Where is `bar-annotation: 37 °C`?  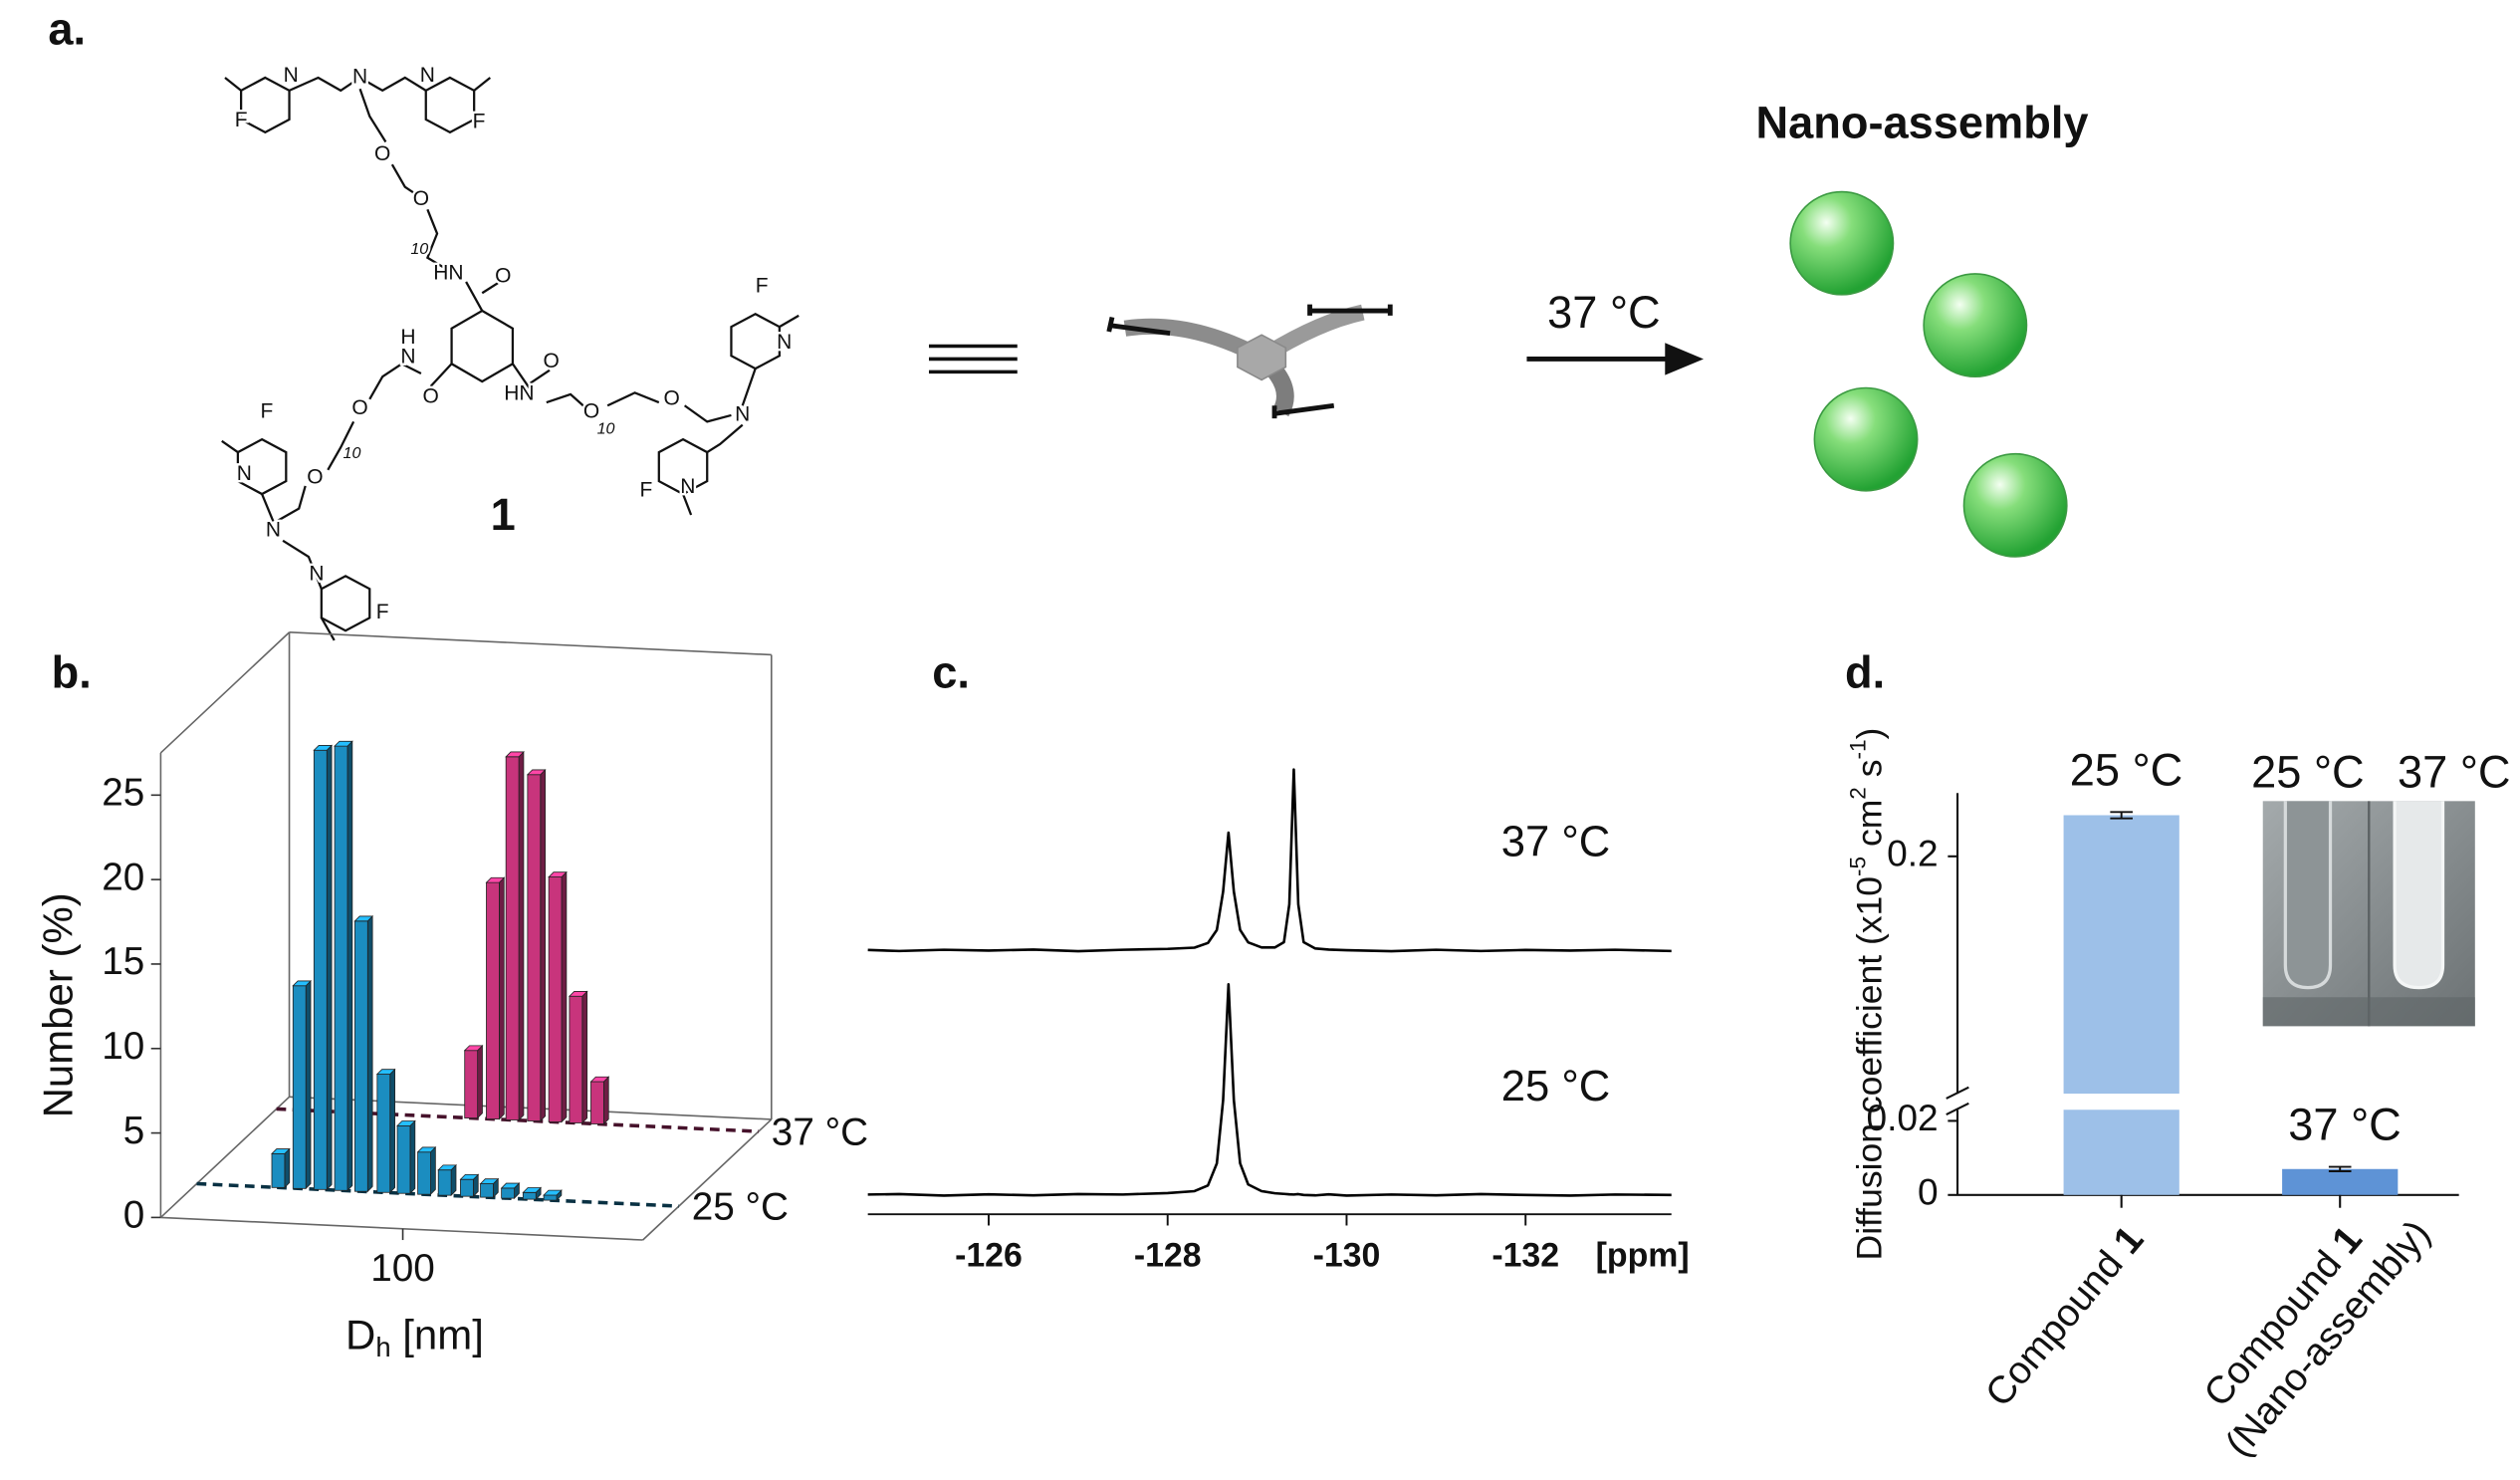
bar-annotation: 37 °C is located at coordinates (2345, 1125).